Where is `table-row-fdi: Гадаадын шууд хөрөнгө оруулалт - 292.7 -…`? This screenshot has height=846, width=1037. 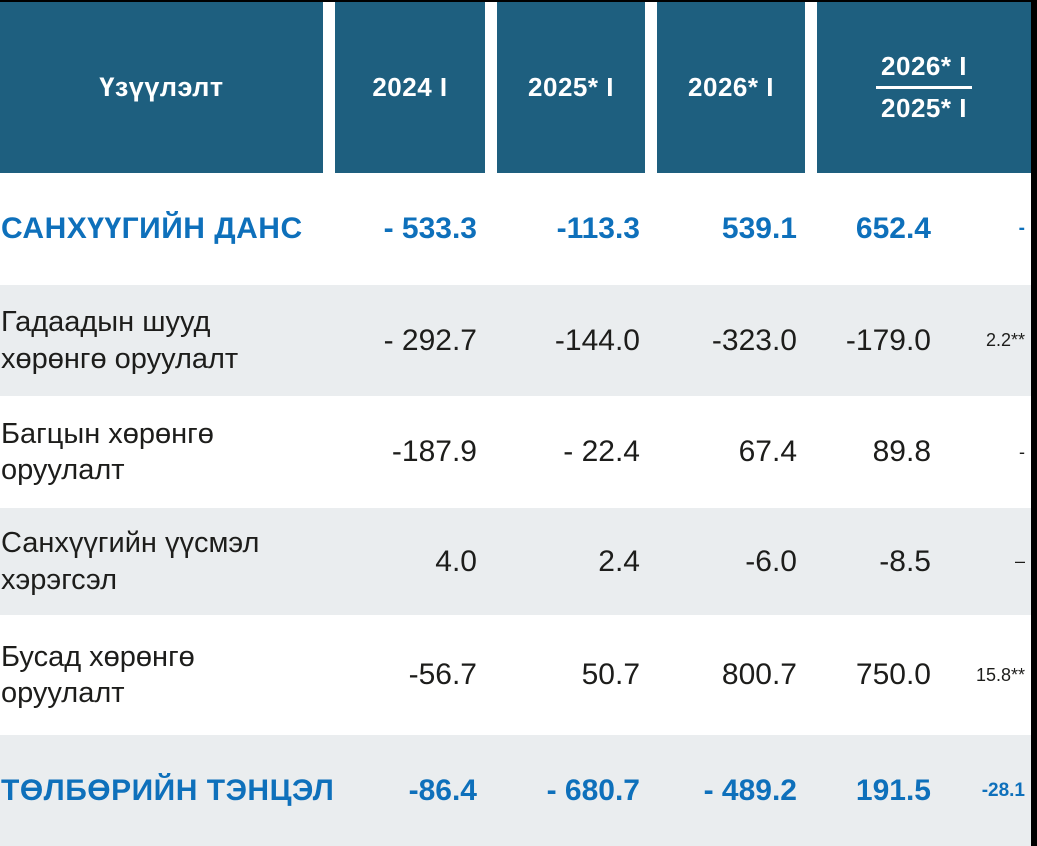 table-row-fdi: Гадаадын шууд хөрөнгө оруулалт - 292.7 -… is located at coordinates (515, 340).